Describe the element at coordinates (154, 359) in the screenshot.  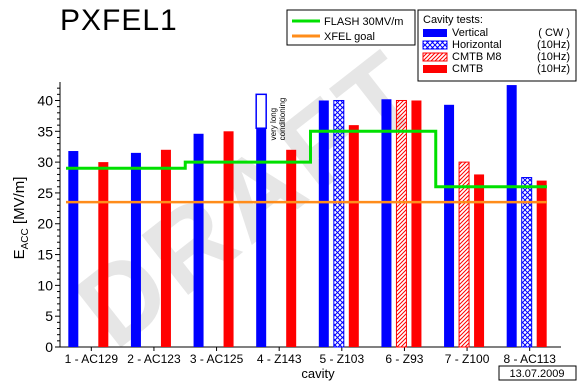
I see `x-tick-label: 2 - AC123` at that location.